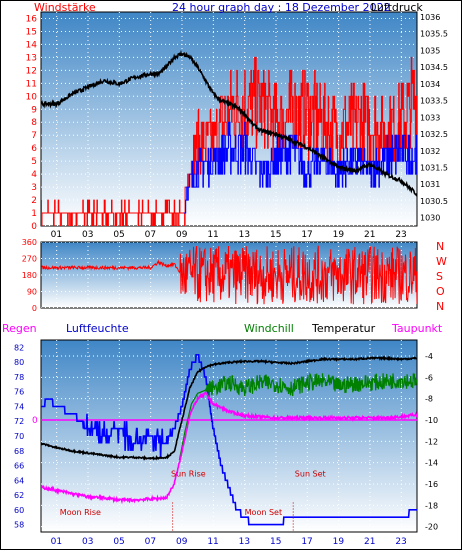 The width and height of the screenshot is (462, 550). I want to click on x-tick-label: 09, so click(182, 235).